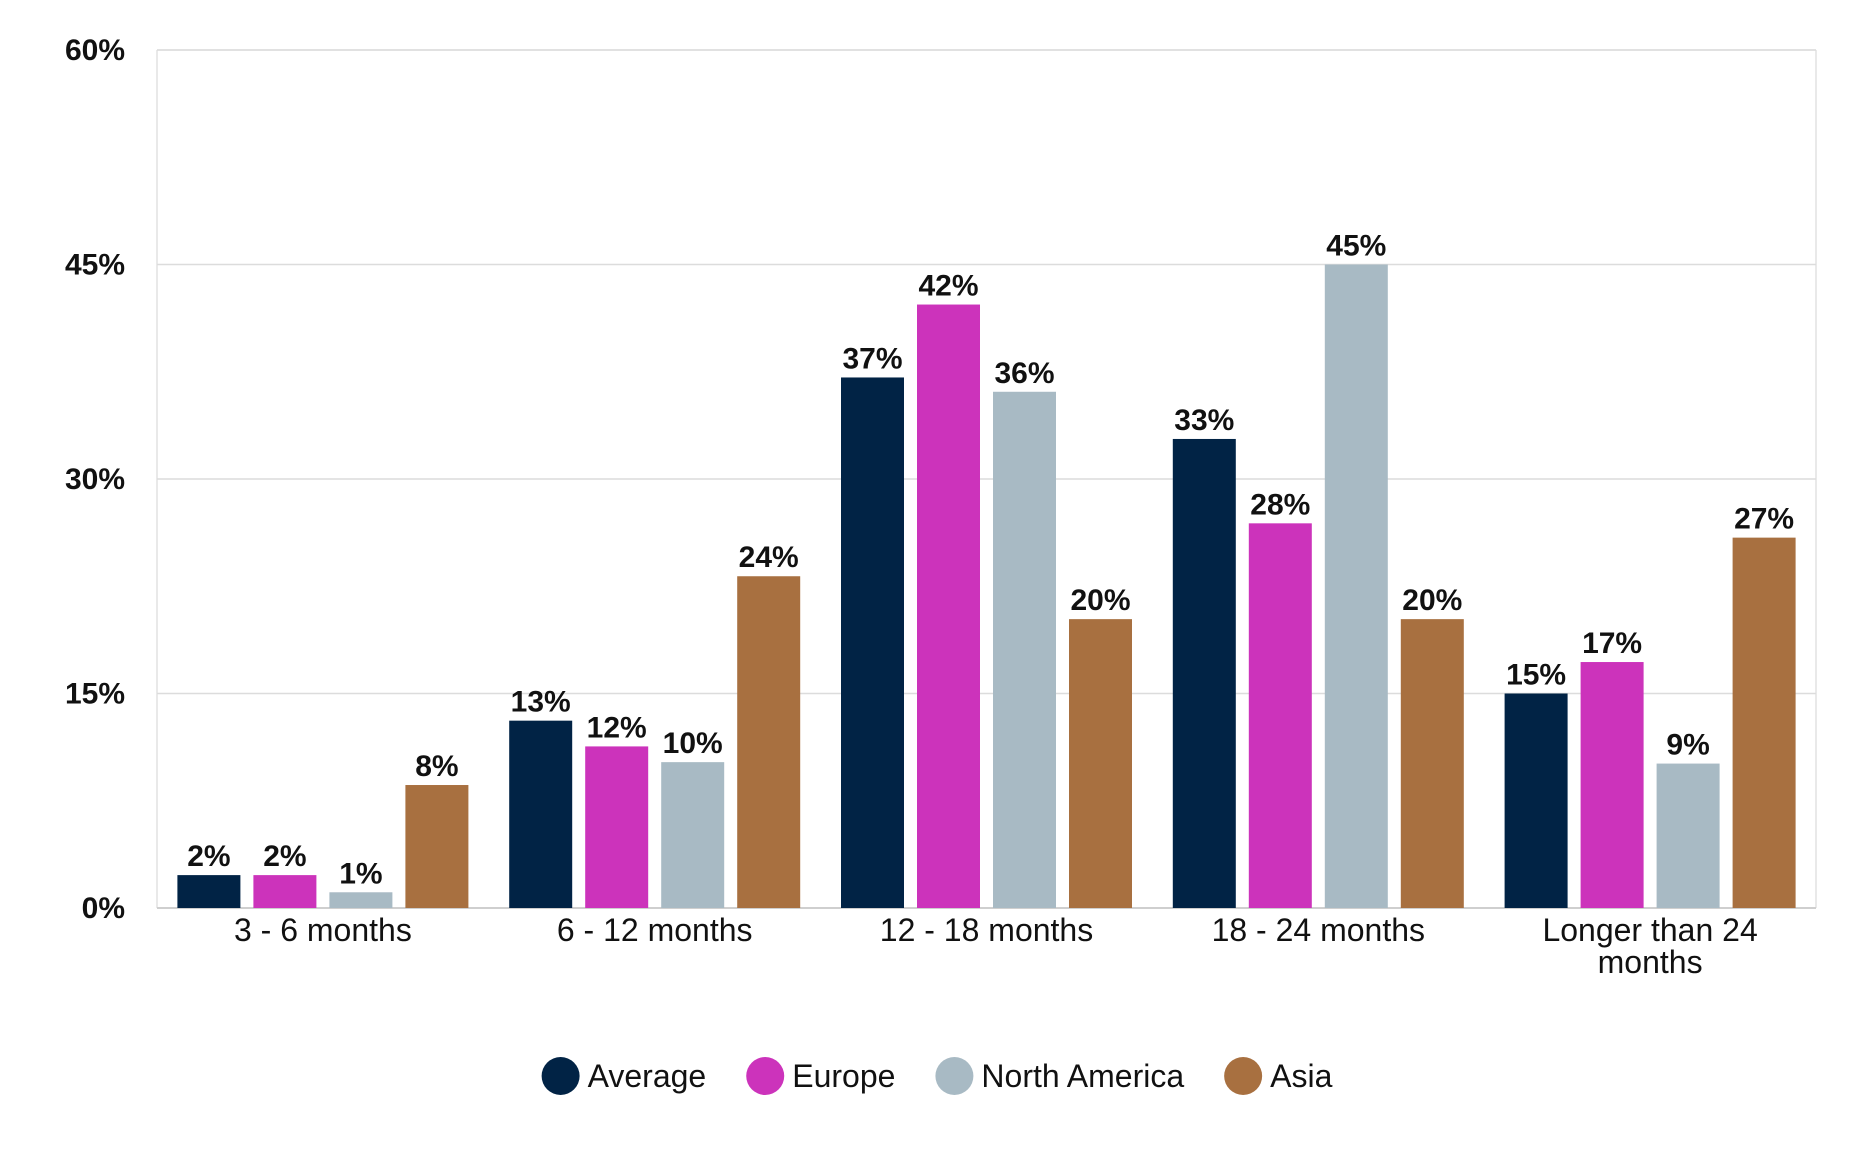 The image size is (1874, 1153). What do you see at coordinates (1536, 675) in the screenshot?
I see `data-label: 15%` at bounding box center [1536, 675].